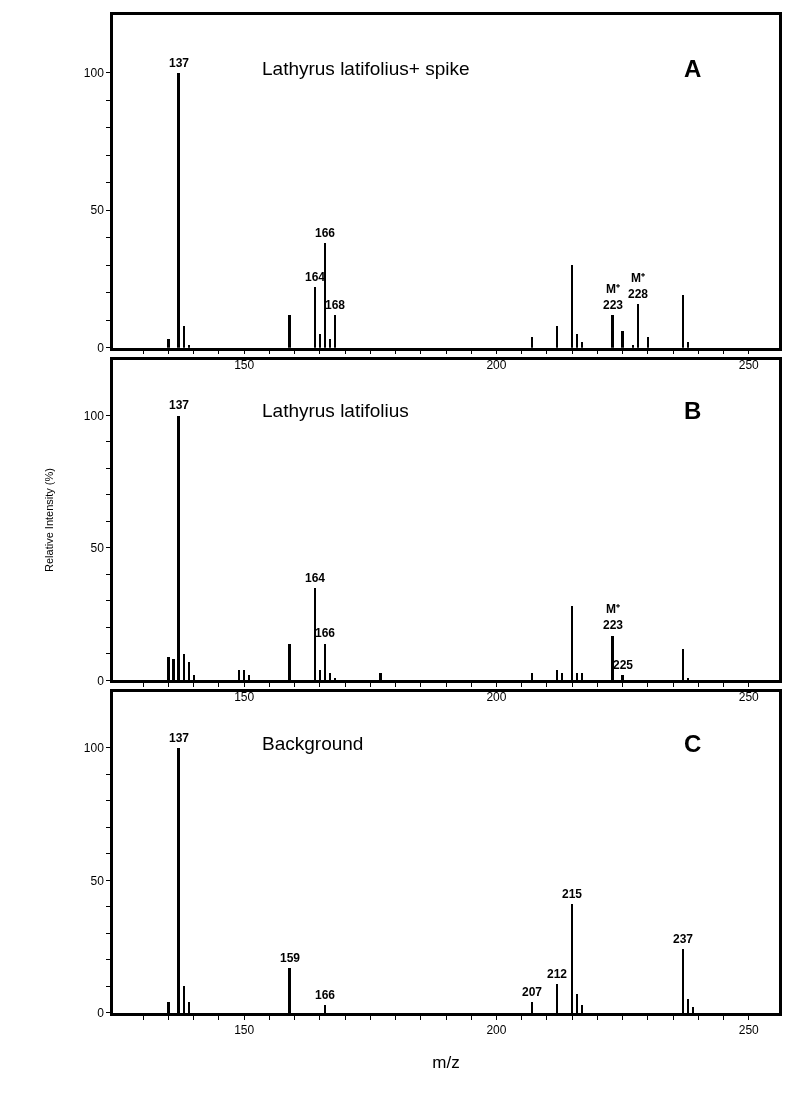 The height and width of the screenshot is (1103, 807). What do you see at coordinates (532, 992) in the screenshot?
I see `annotation: 207` at bounding box center [532, 992].